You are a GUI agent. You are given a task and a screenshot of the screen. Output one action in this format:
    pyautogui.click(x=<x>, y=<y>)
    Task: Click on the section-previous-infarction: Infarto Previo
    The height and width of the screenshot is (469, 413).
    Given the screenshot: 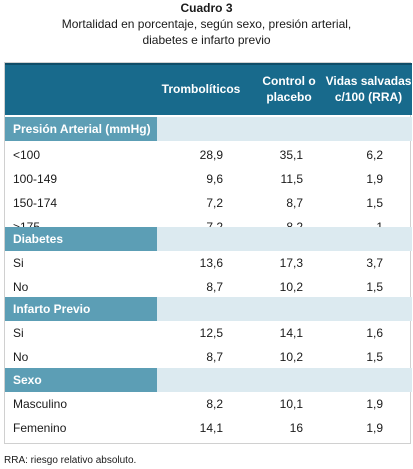 What is the action you would take?
    pyautogui.click(x=208, y=309)
    